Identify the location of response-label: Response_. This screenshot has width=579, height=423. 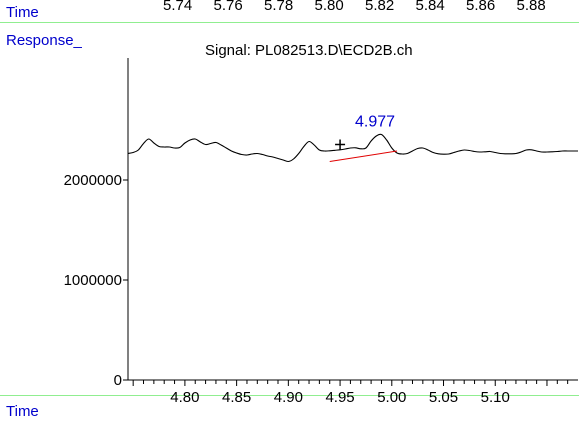
(44, 40).